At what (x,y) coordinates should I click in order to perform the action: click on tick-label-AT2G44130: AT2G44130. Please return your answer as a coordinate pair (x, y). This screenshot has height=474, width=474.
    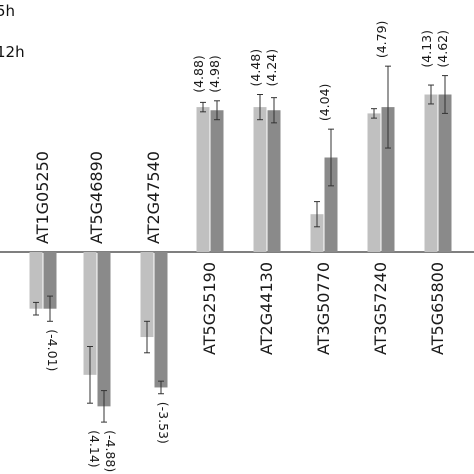
    Looking at the image, I should click on (266, 308).